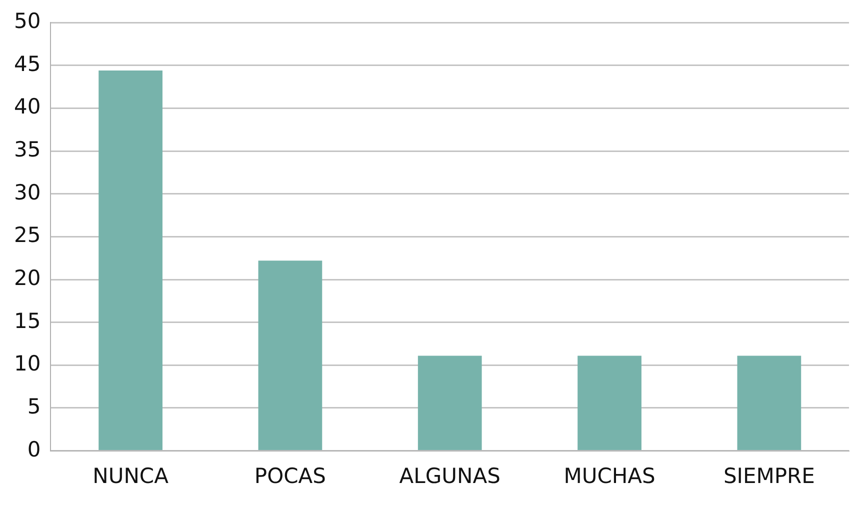 This screenshot has width=853, height=510. Describe the element at coordinates (131, 476) in the screenshot. I see `x-tick-label: NUNCA` at that location.